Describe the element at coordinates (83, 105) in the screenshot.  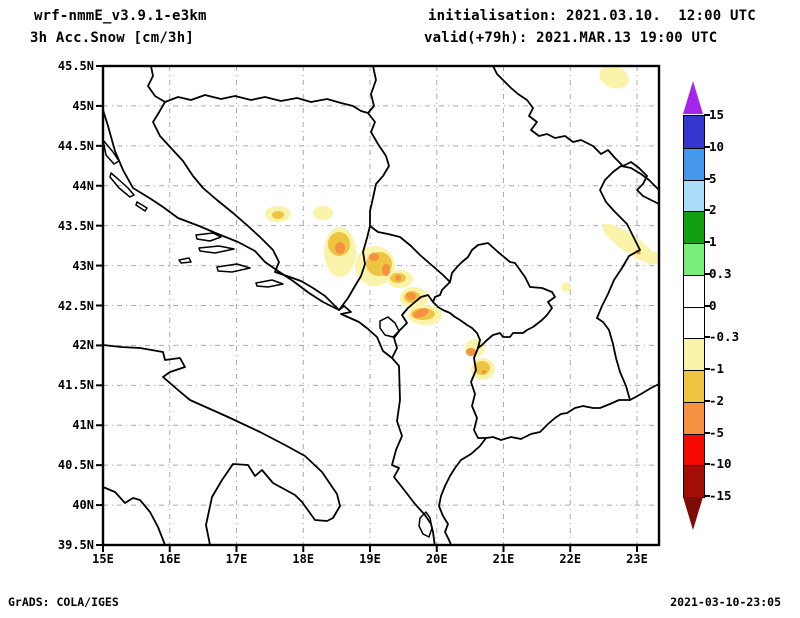
I see `lat-tick-label: 45N` at that location.